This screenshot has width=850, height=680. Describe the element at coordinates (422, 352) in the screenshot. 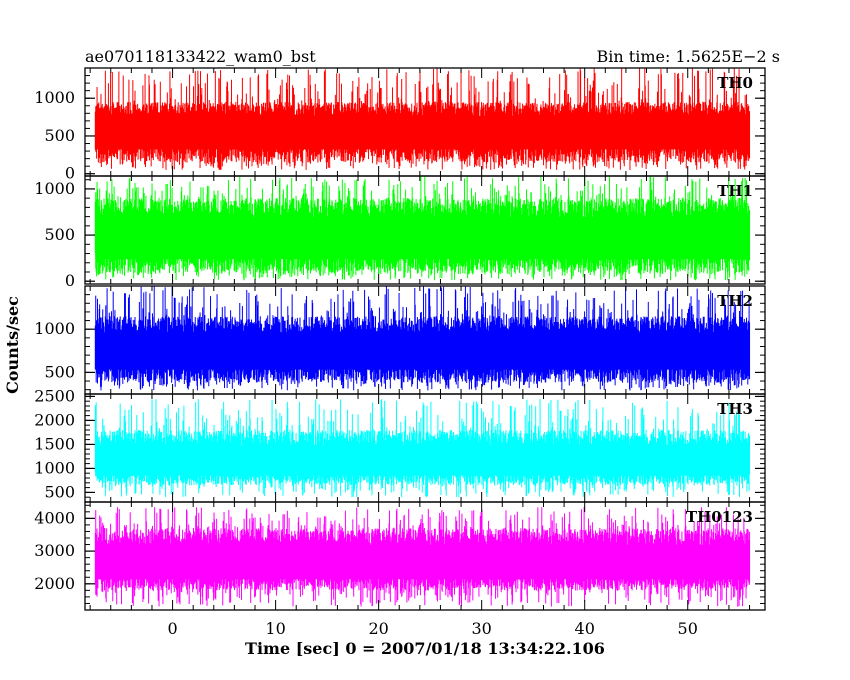

I see `series-th2-core` at that location.